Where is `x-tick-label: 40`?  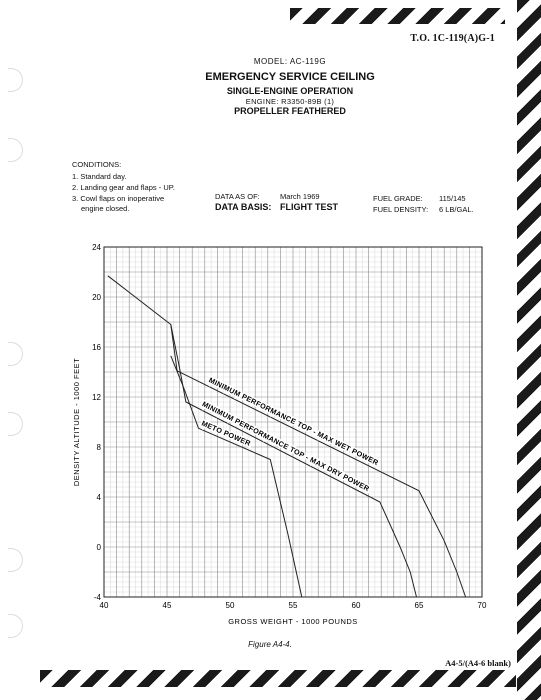 x-tick-label: 40 is located at coordinates (104, 605).